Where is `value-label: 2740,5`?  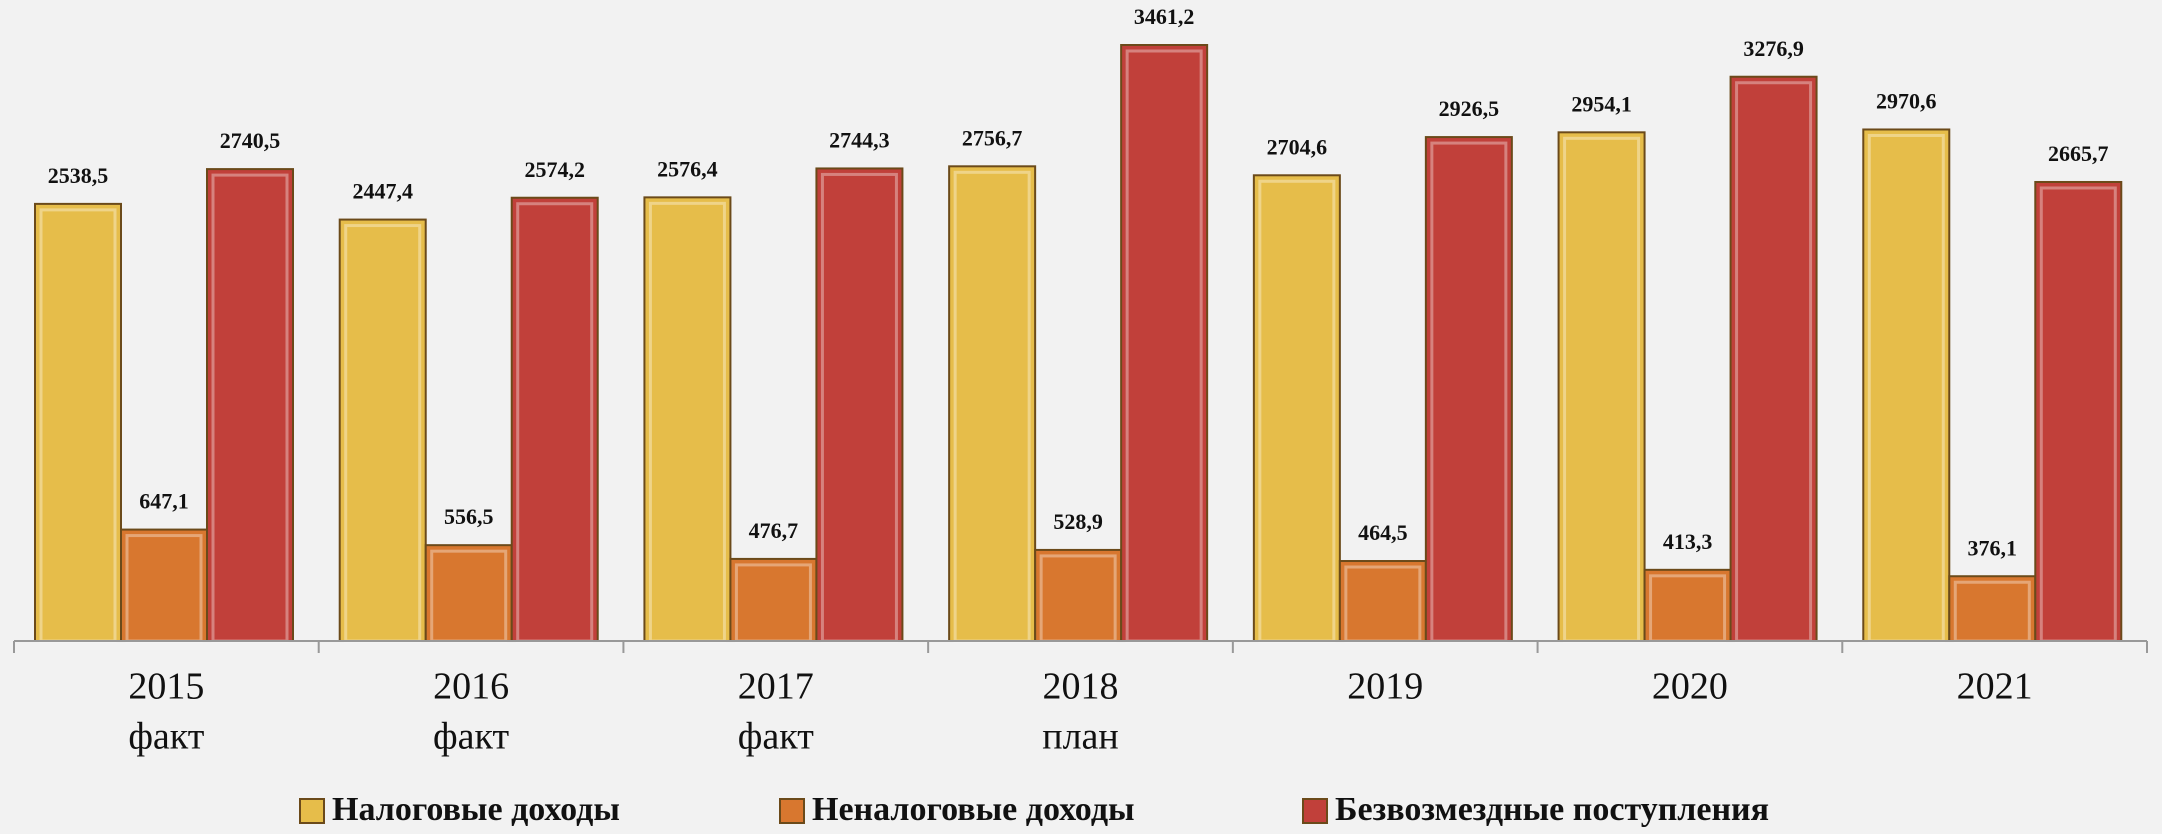 value-label: 2740,5 is located at coordinates (250, 140).